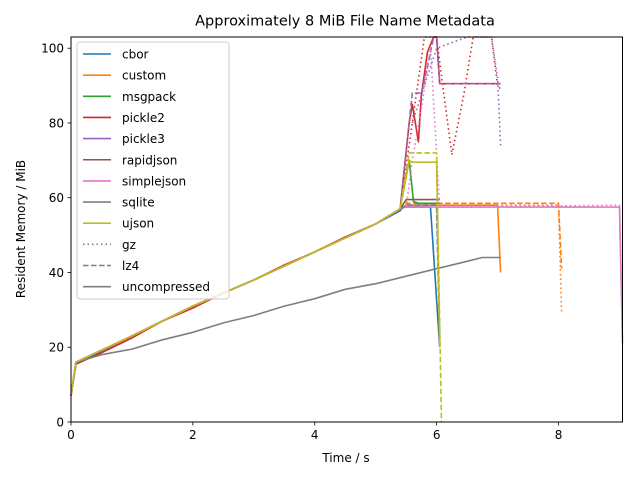  Describe the element at coordinates (21, 229) in the screenshot. I see `y-axis-label: Resident Memory / MiB` at that location.